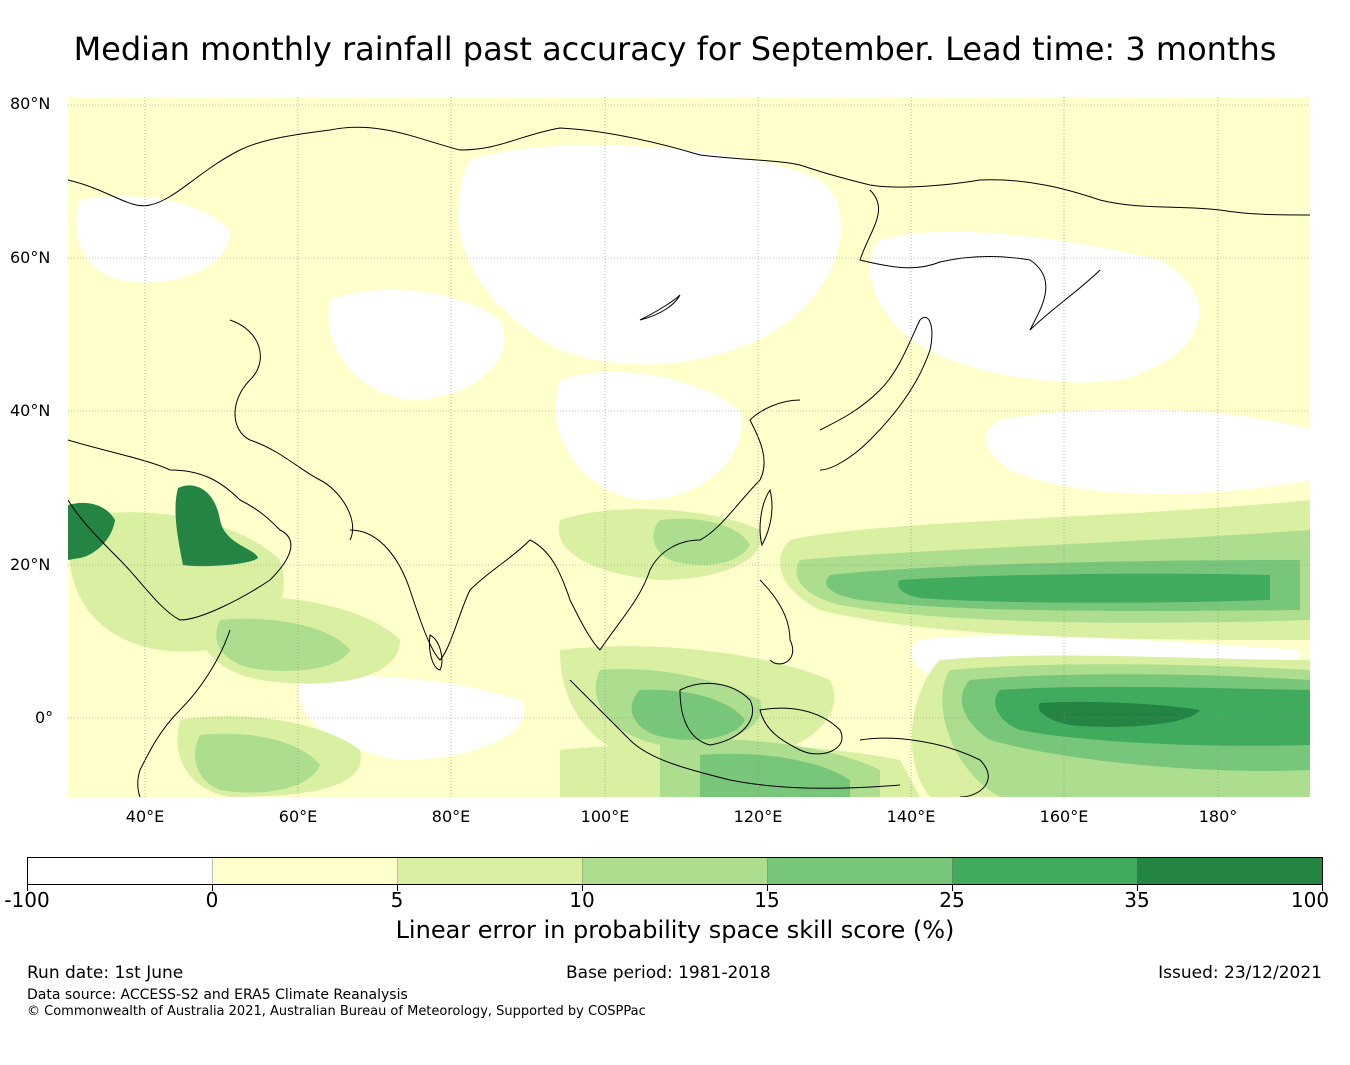  What do you see at coordinates (758, 816) in the screenshot?
I see `lon-label-120e: 120°E` at bounding box center [758, 816].